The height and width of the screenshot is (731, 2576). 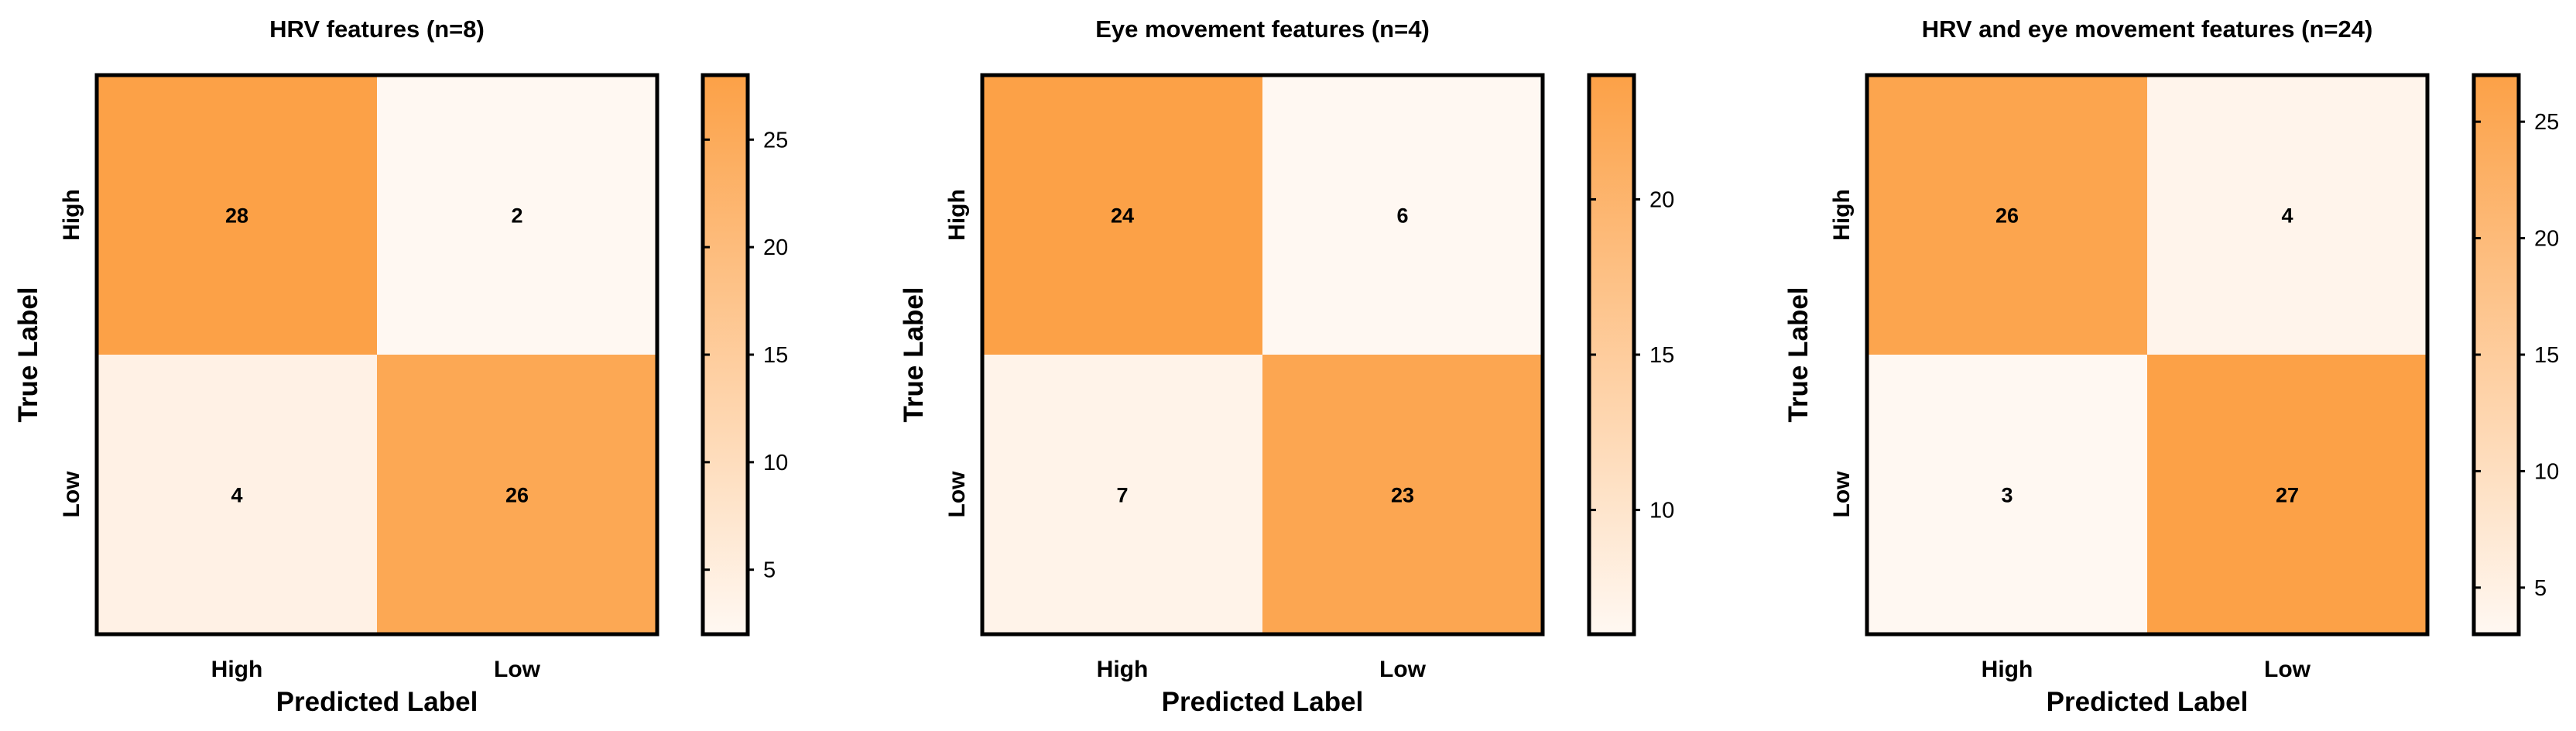 I want to click on cell-value-label: 23, so click(x=1402, y=495).